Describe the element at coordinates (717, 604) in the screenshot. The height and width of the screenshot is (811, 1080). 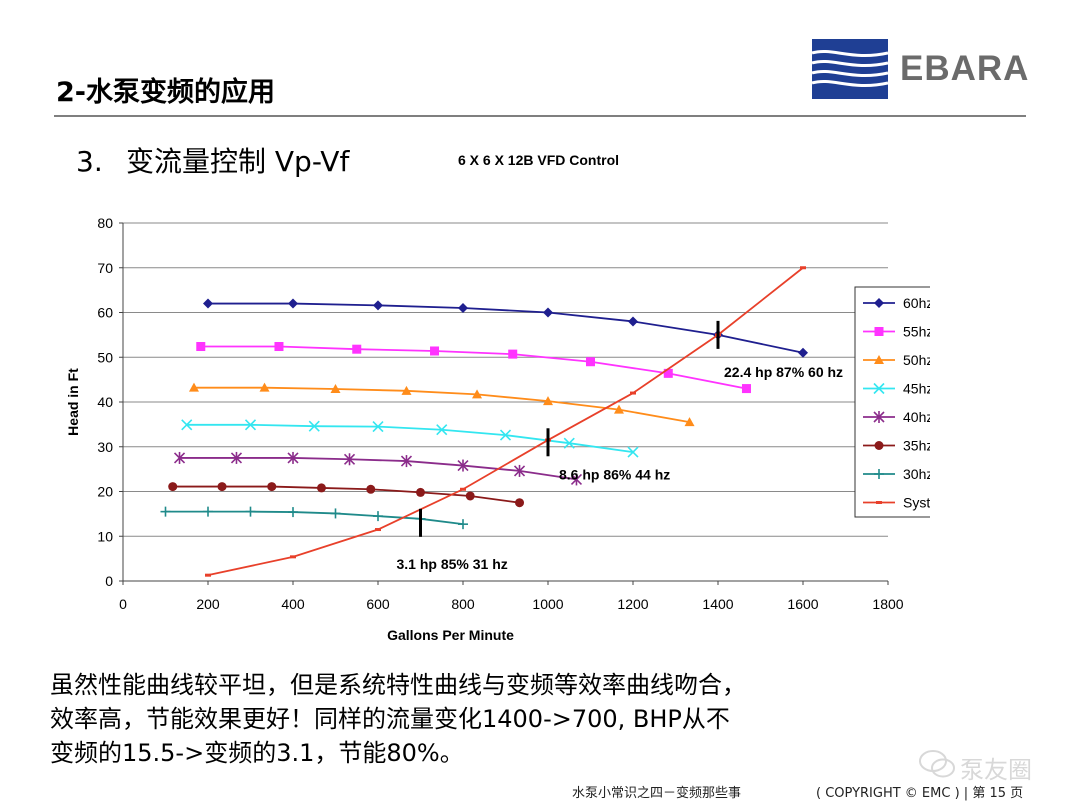
I see `x-tick-label: 1400` at that location.